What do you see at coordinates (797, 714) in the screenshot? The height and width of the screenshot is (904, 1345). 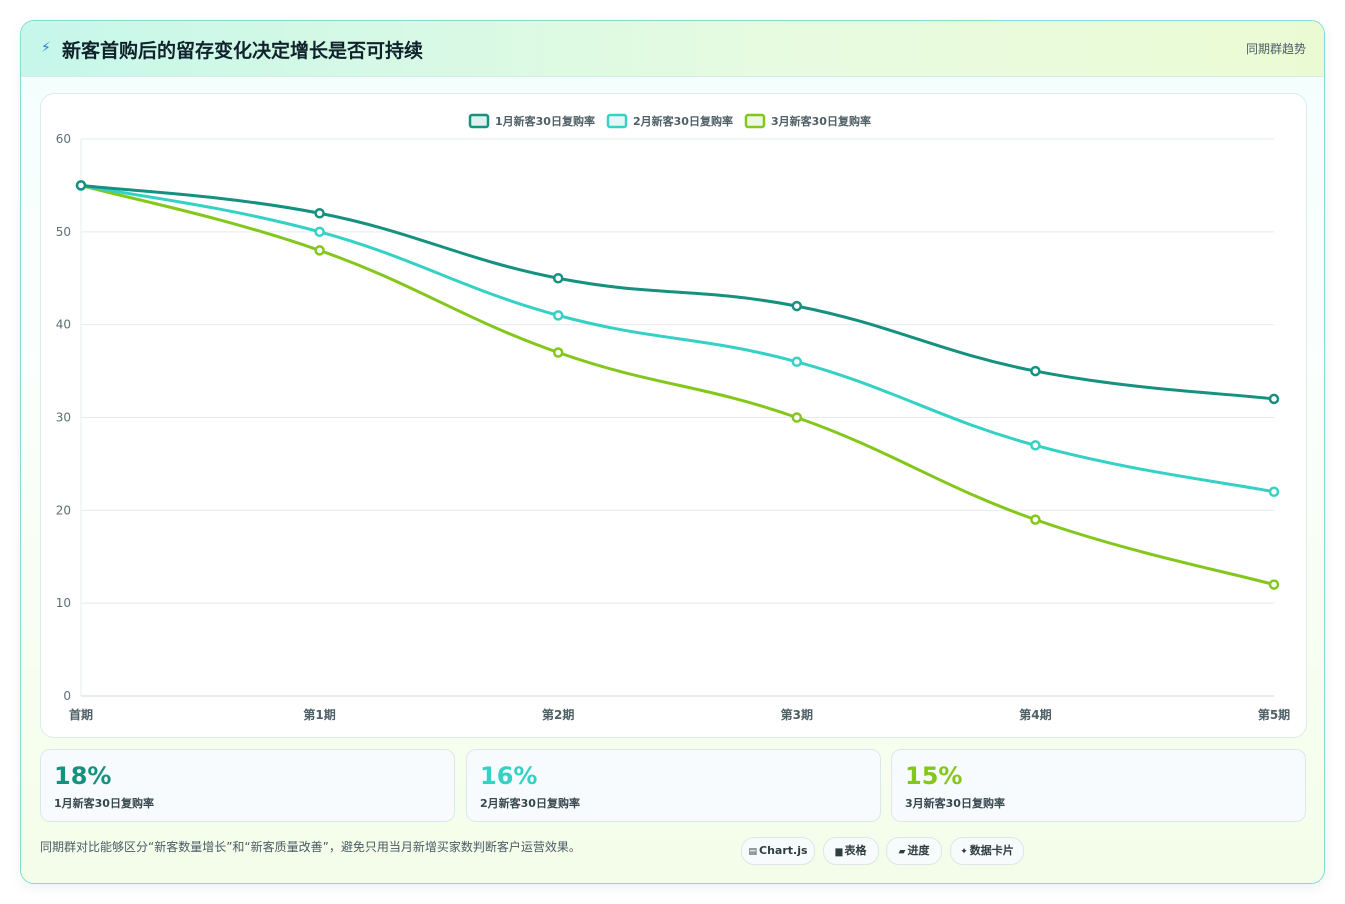 I see `x-tick-label: 第3期` at bounding box center [797, 714].